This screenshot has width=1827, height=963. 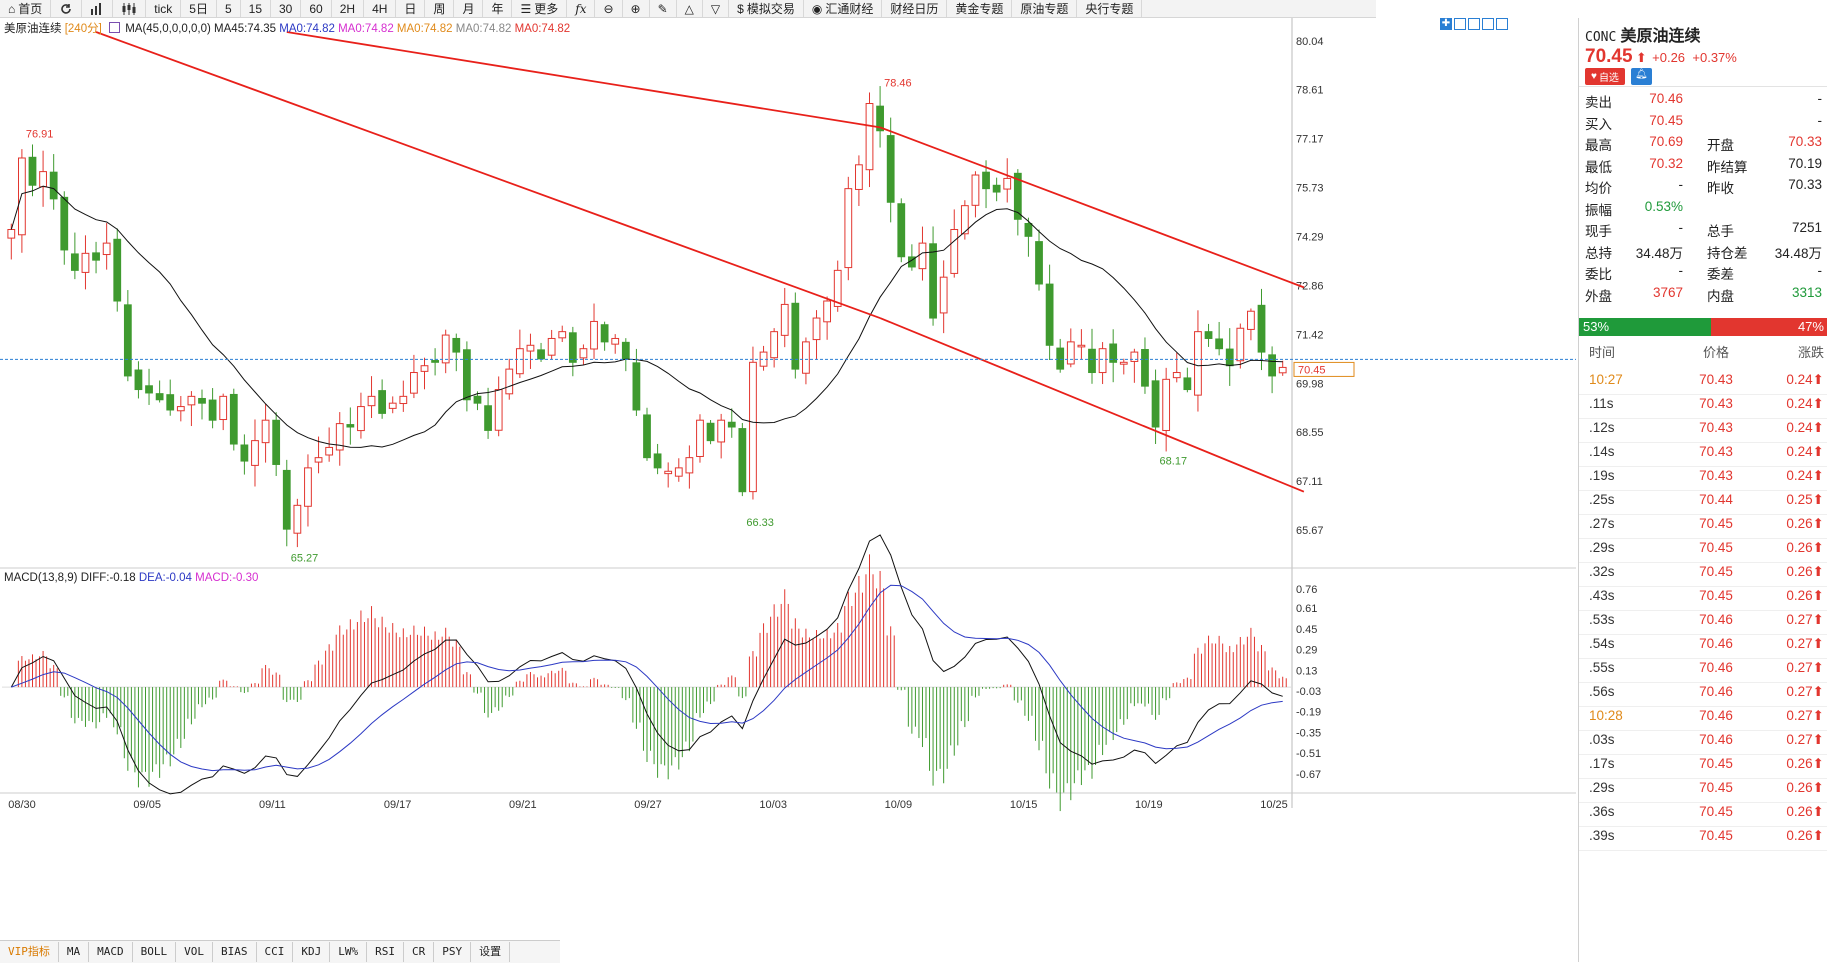 What do you see at coordinates (385, 952) in the screenshot?
I see `tab-rsi: RSI` at bounding box center [385, 952].